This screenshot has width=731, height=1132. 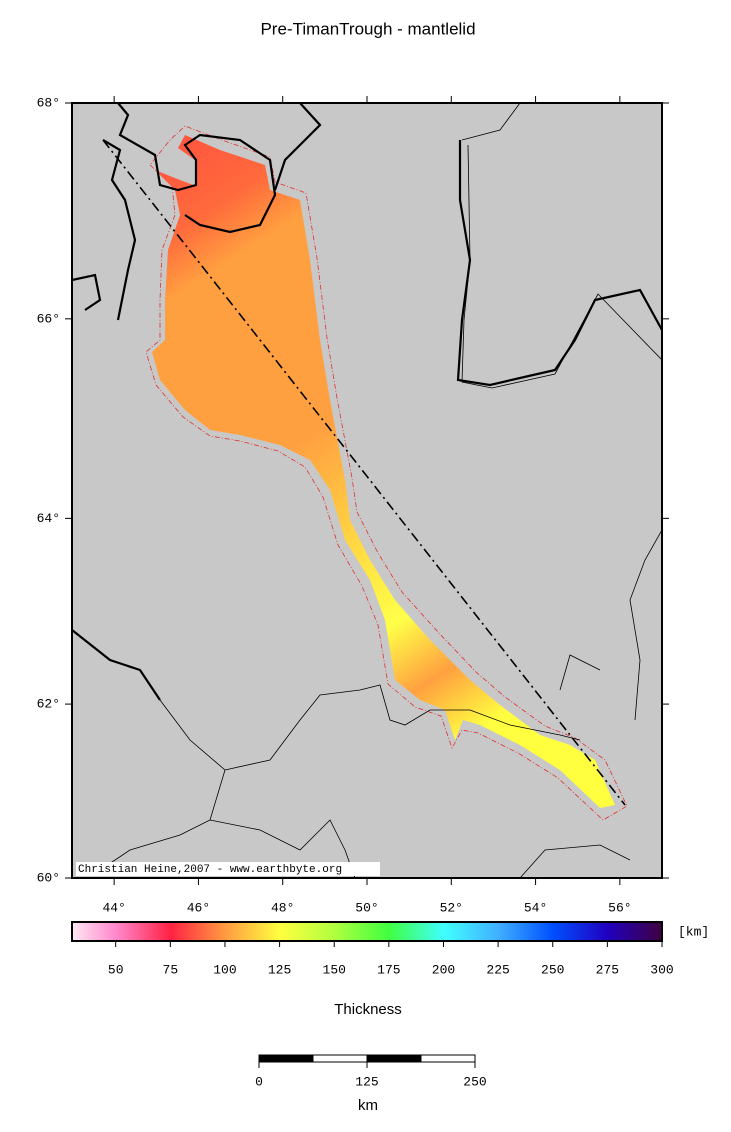 I want to click on colorbar-tick-label: 175, so click(x=388, y=969).